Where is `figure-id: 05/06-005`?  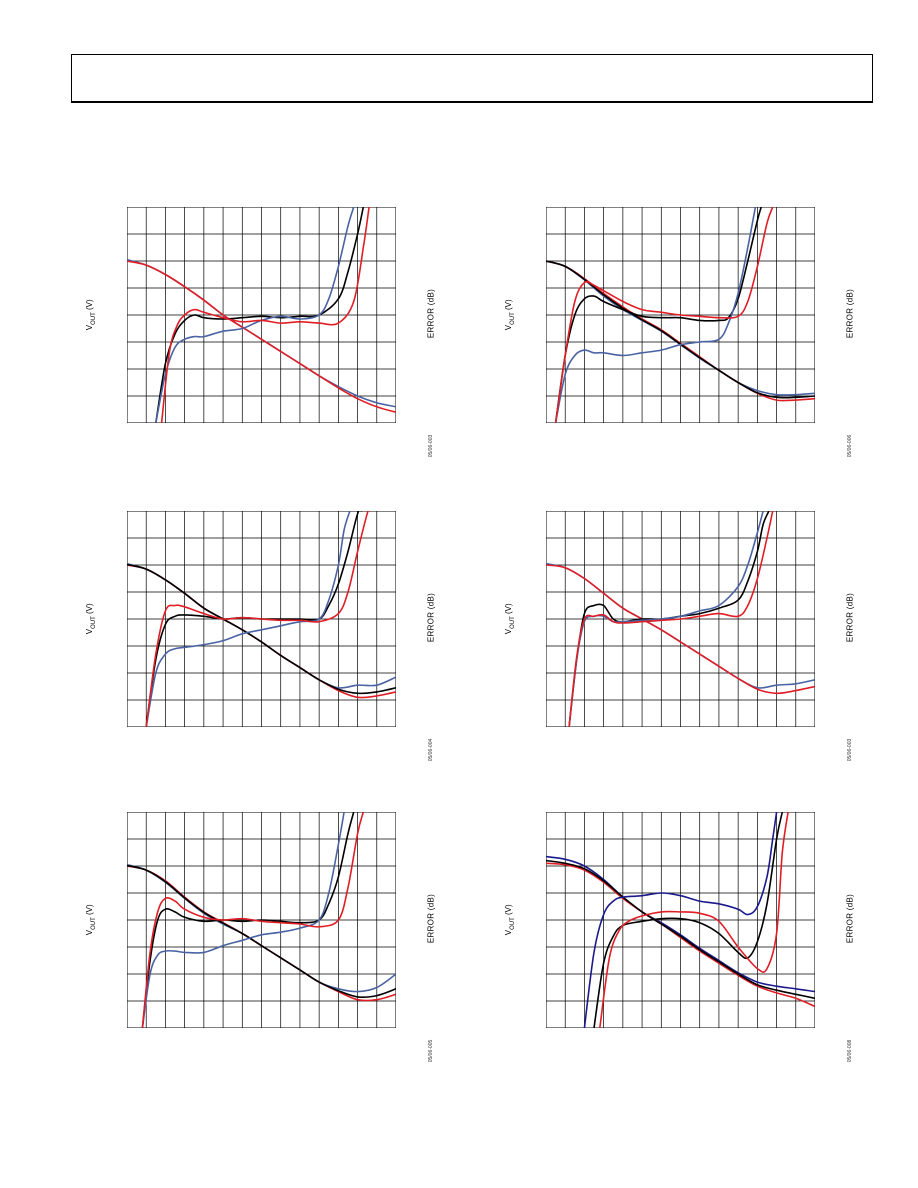 figure-id: 05/06-005 is located at coordinates (431, 1051).